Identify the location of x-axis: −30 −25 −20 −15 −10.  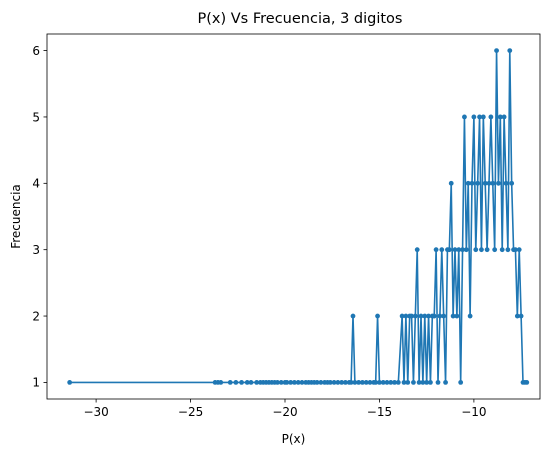
(285, 409).